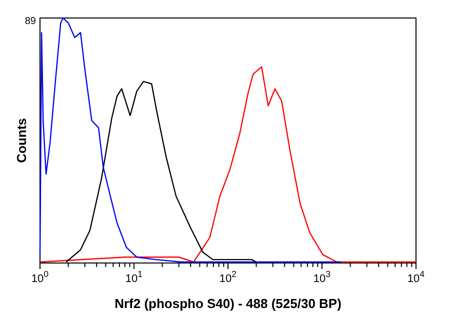 The image size is (450, 330). Describe the element at coordinates (134, 277) in the screenshot. I see `x-tick-label: 10$^{1}$` at that location.